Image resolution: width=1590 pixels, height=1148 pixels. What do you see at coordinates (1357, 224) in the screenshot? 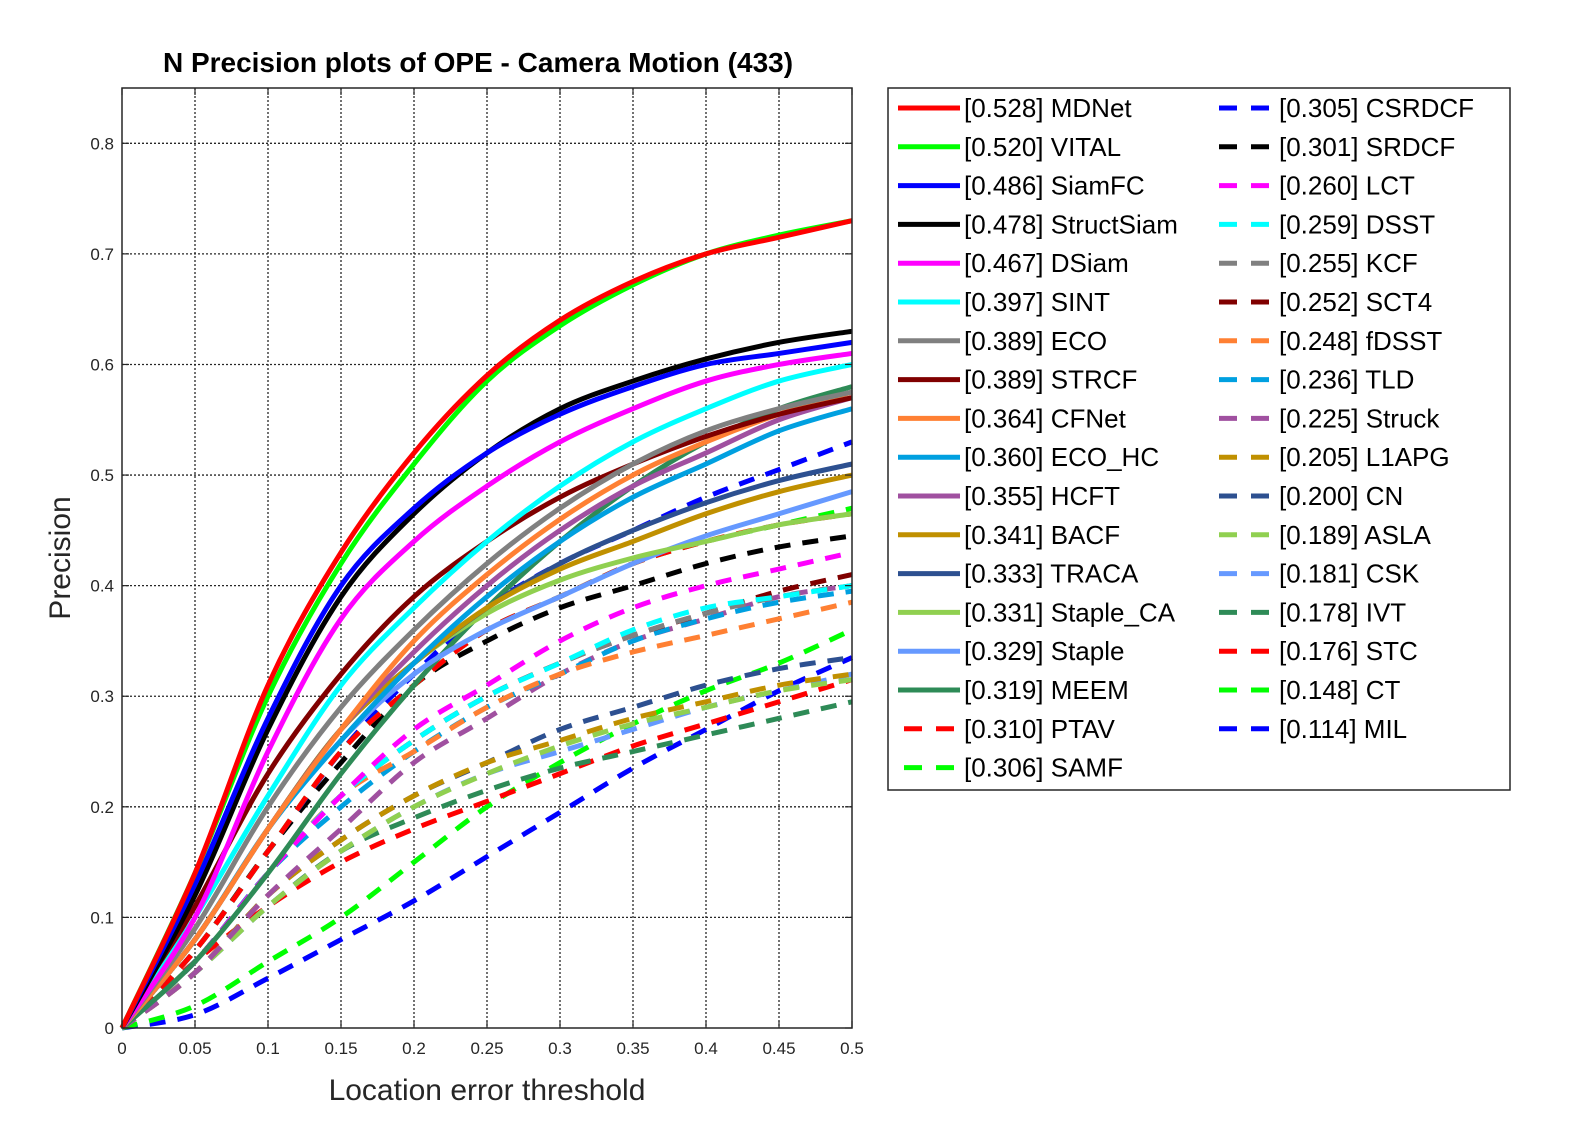
I see `legend-entry: [0.259] DSST` at bounding box center [1357, 224].